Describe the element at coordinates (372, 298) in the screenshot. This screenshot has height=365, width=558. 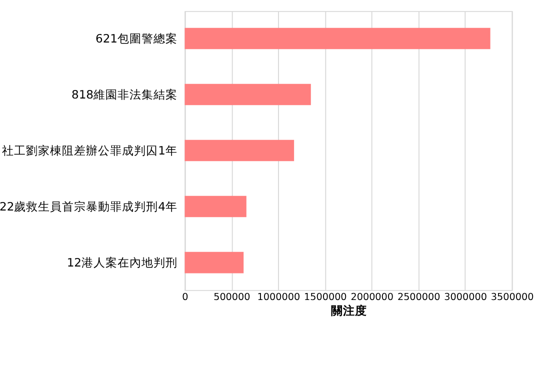
I see `x-tick-label: 2000000` at that location.